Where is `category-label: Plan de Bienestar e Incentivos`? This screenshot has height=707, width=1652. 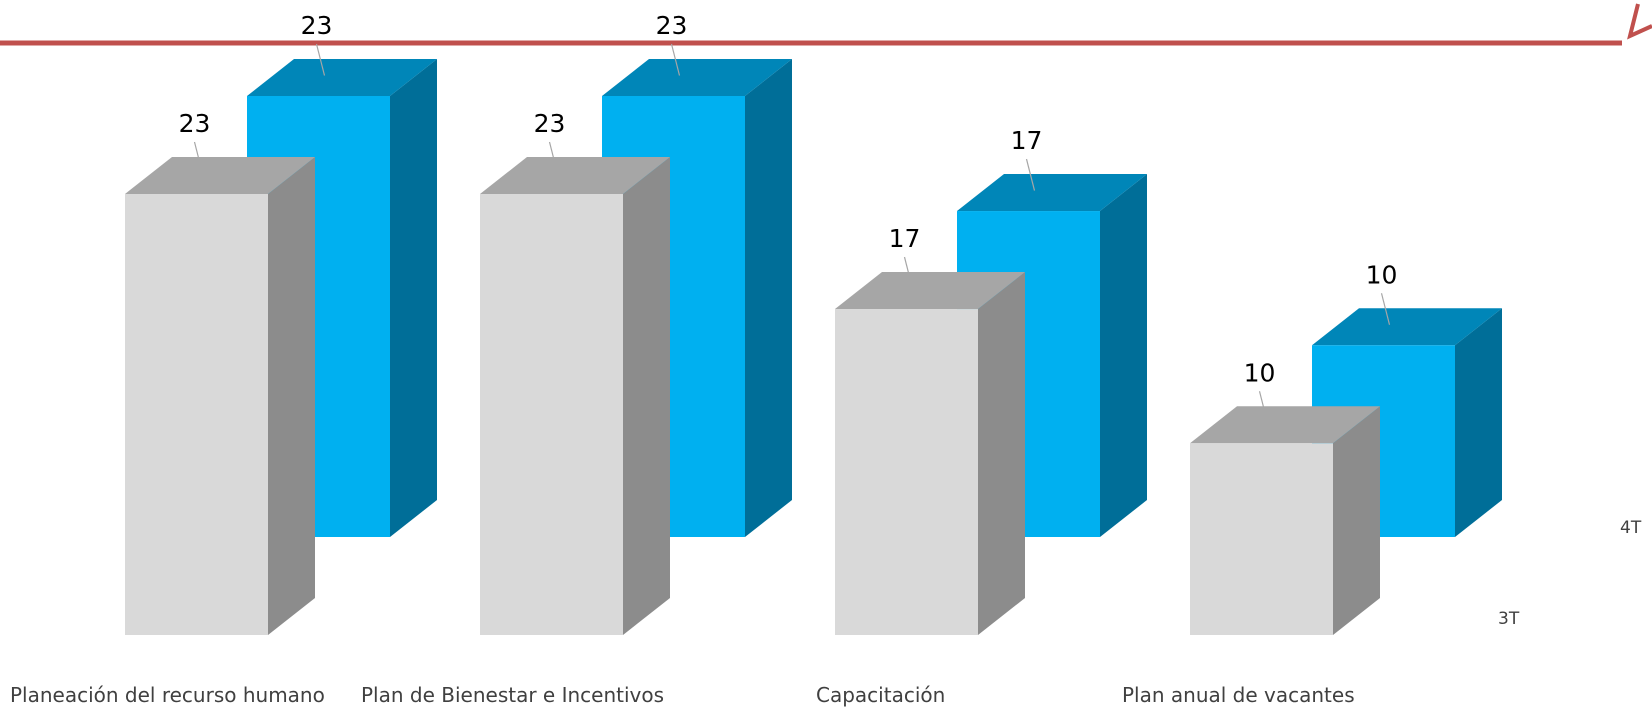
category-label: Plan de Bienestar e Incentivos is located at coordinates (512, 695).